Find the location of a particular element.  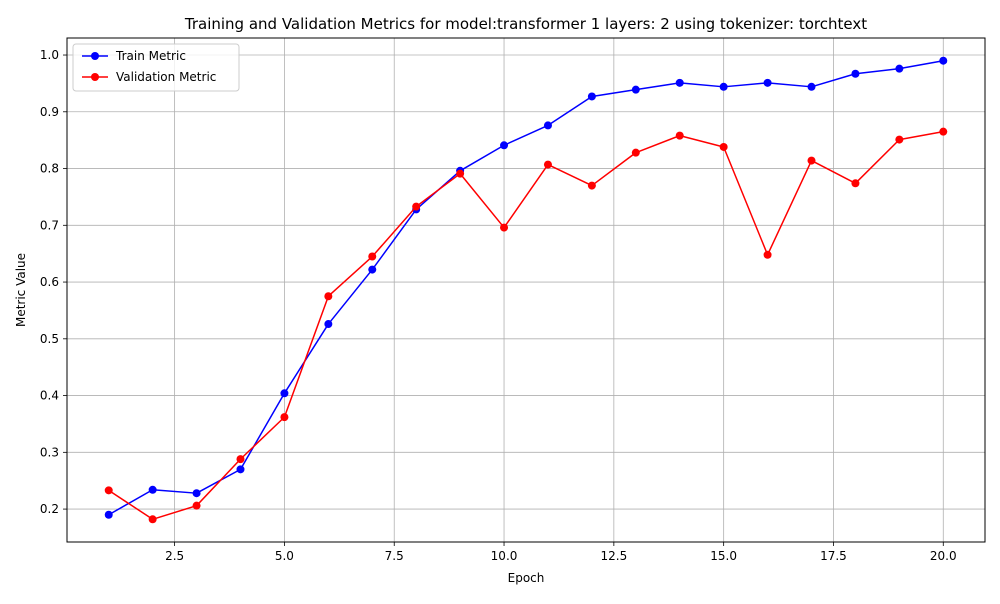

y-tick-label: 0.4 is located at coordinates (49, 396).